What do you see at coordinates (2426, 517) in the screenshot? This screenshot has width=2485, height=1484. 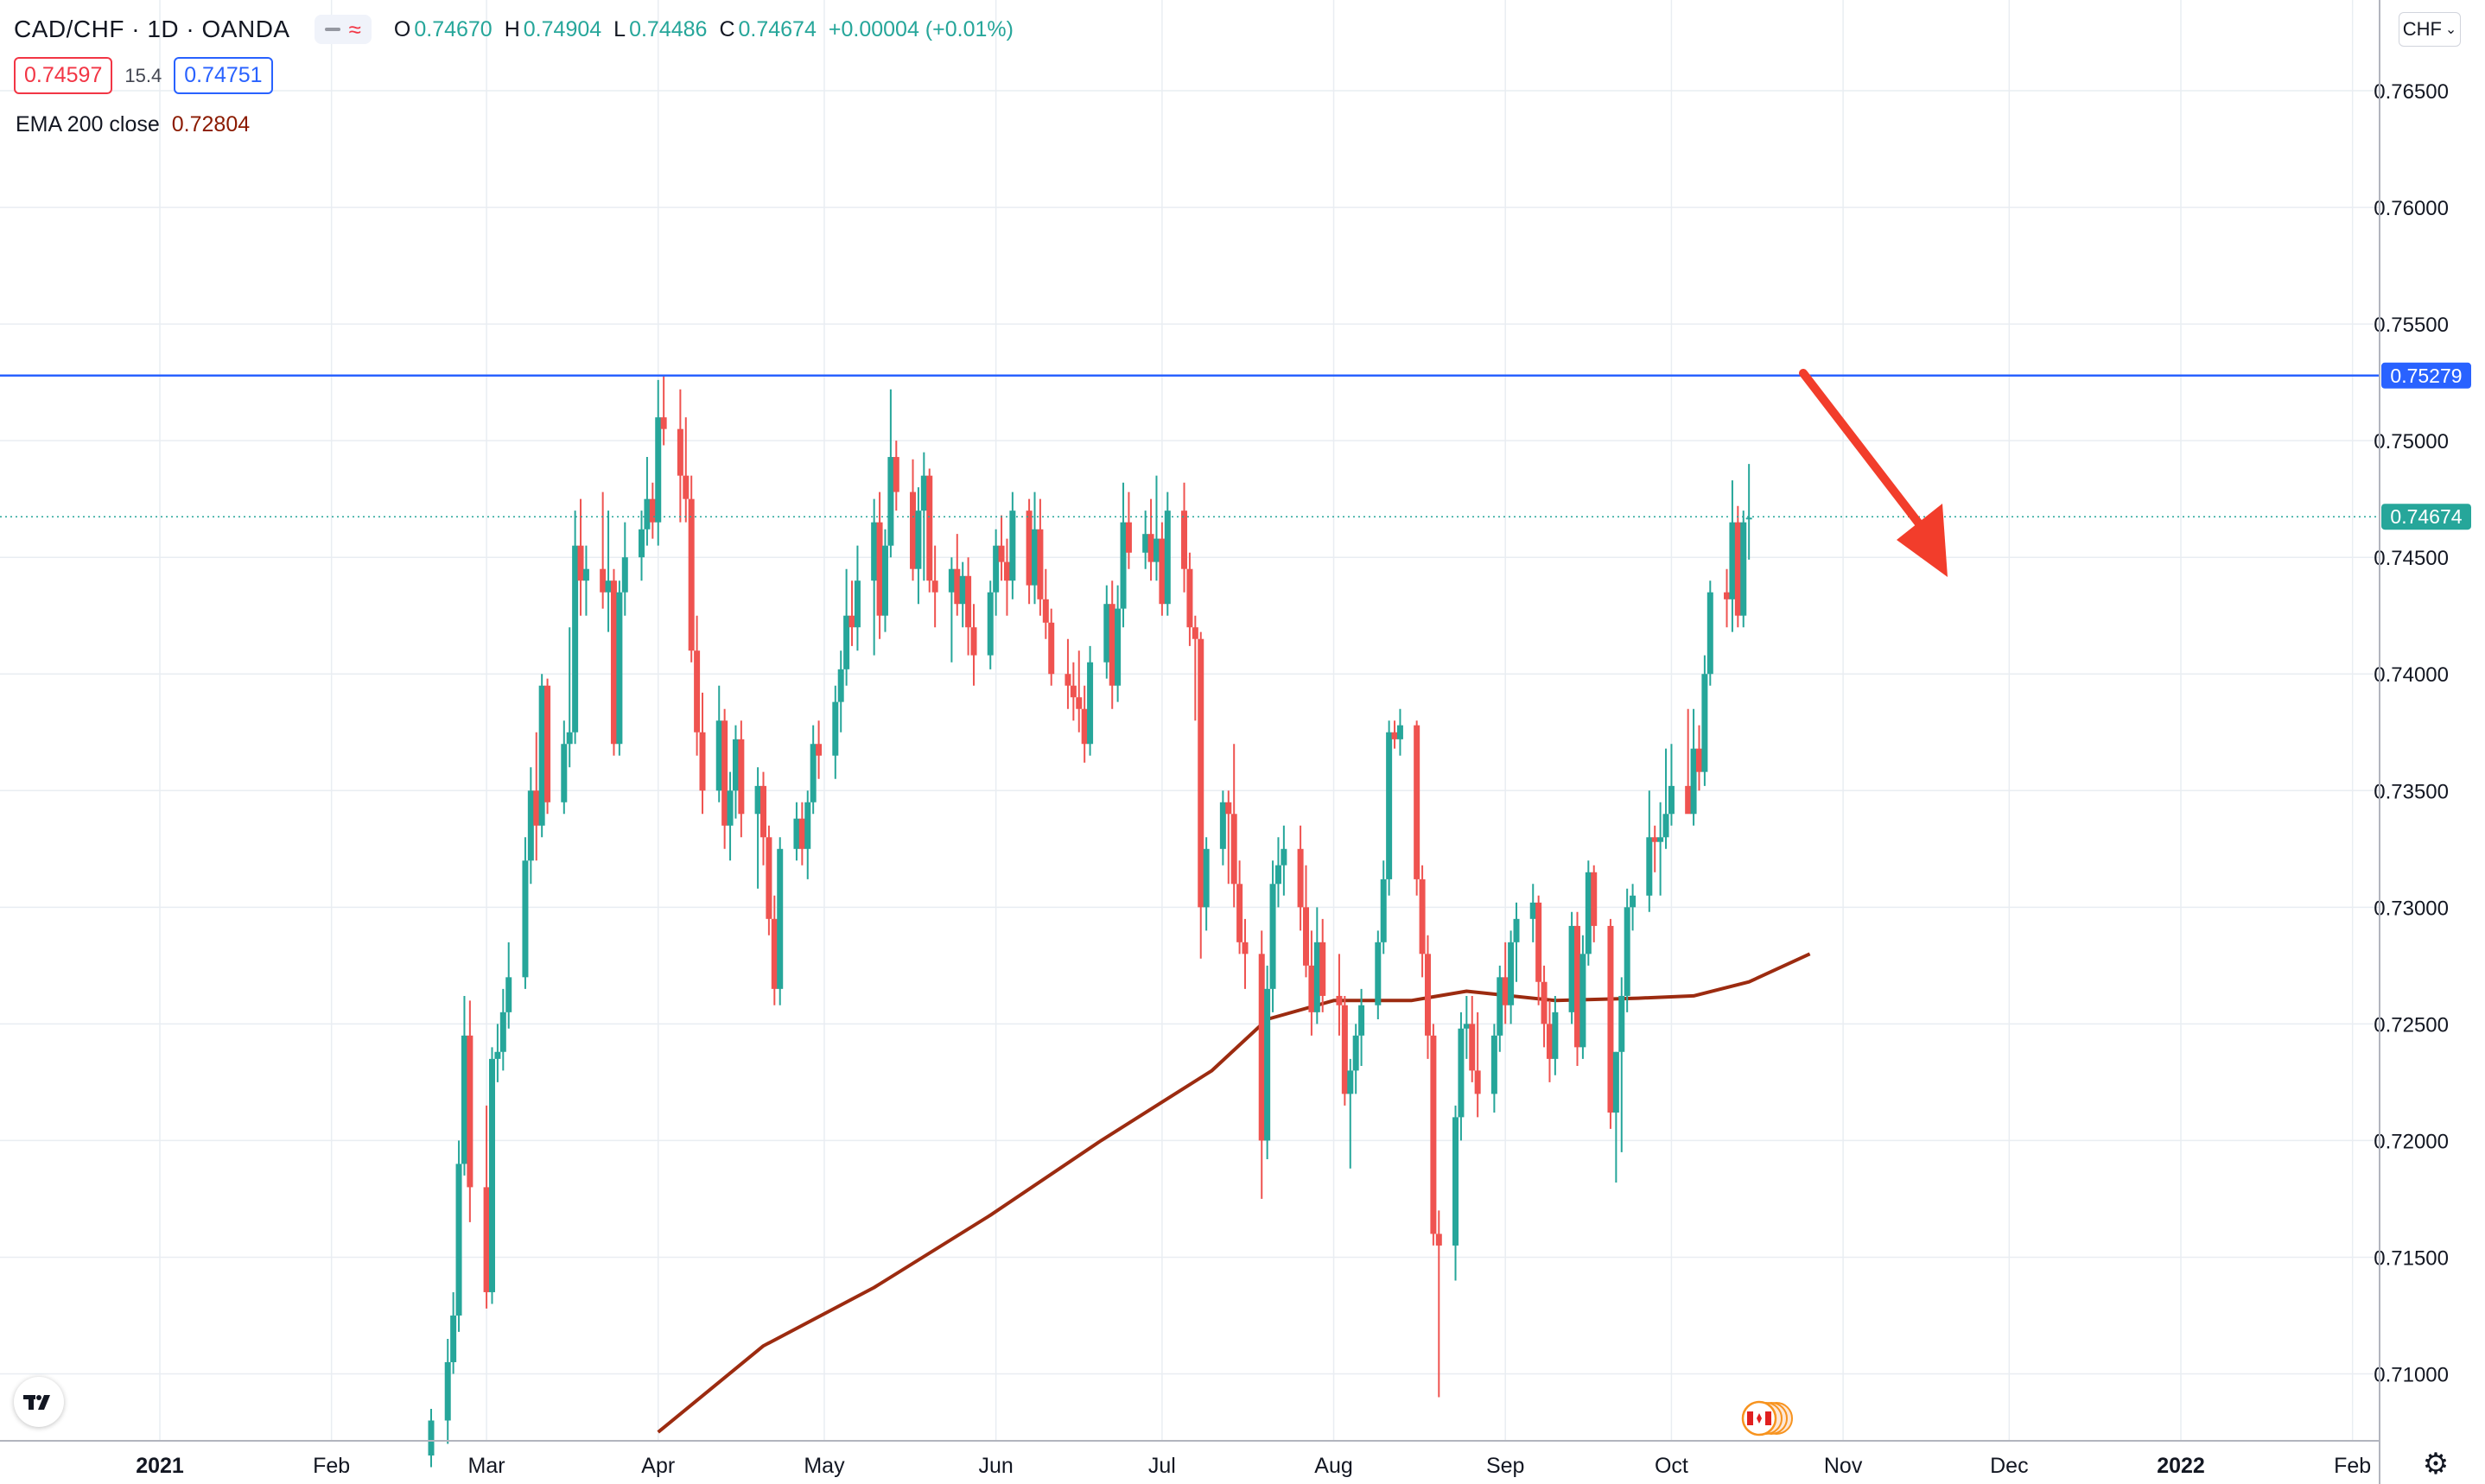 I see `last-price-tag` at bounding box center [2426, 517].